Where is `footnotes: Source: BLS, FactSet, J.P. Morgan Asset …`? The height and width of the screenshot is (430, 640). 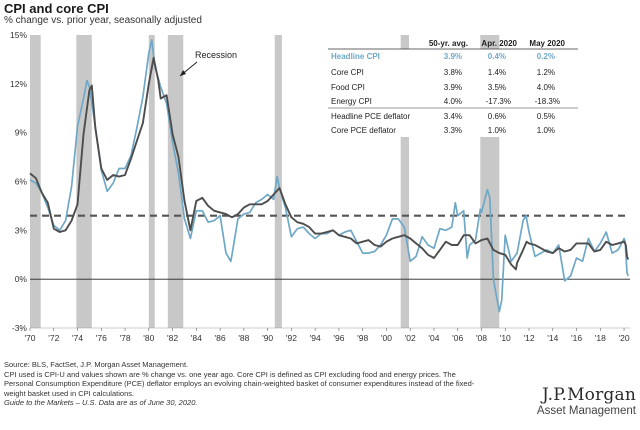 footnotes: Source: BLS, FactSet, J.P. Morgan Asset … is located at coordinates (256, 384).